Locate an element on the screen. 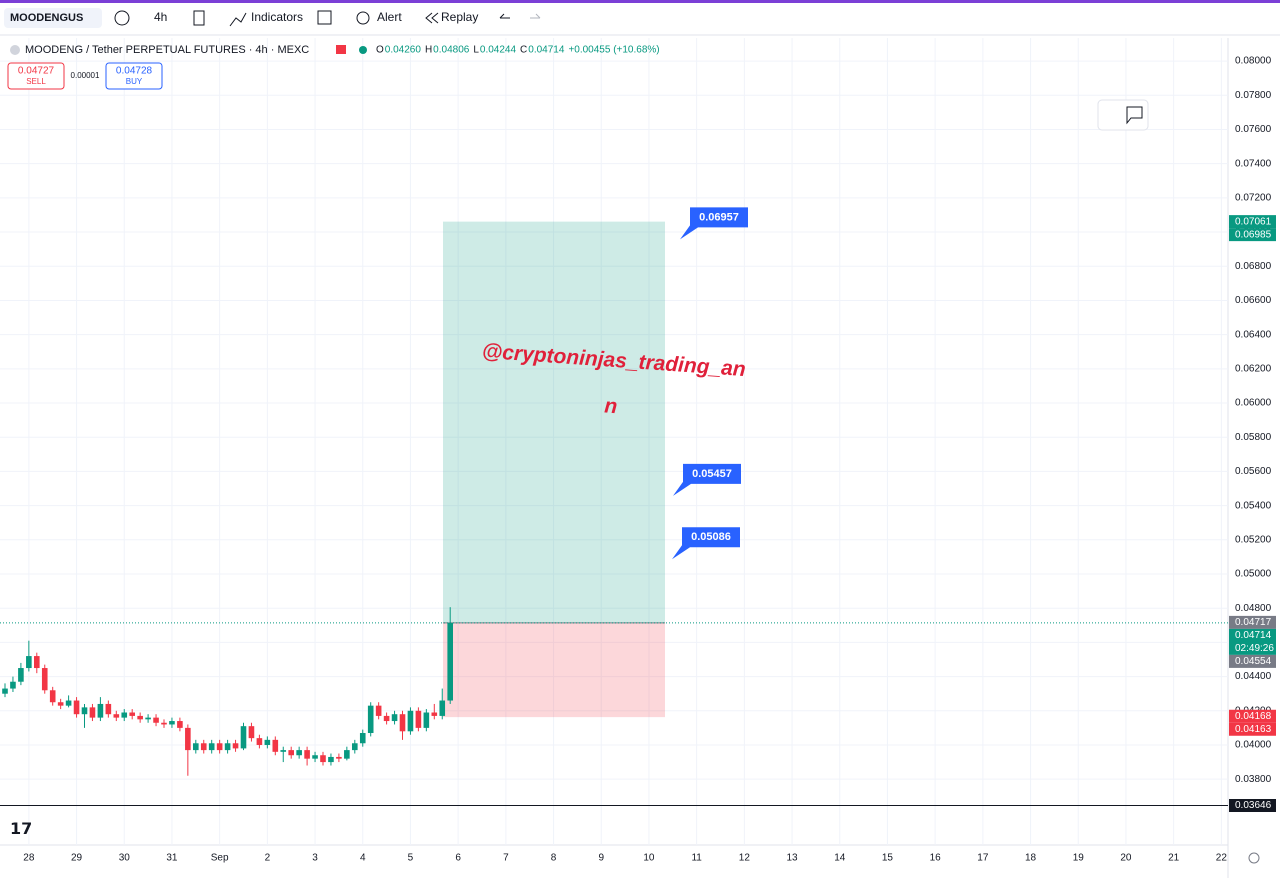  position-tool is located at coordinates (554, 469).